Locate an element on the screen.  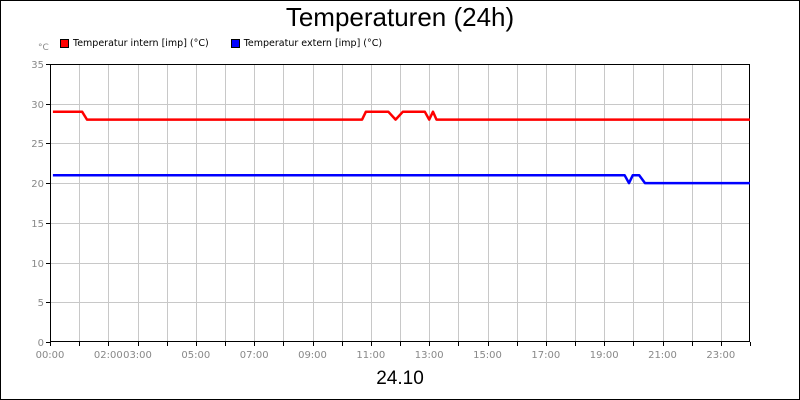
y-tick-label: 5 is located at coordinates (41, 303).